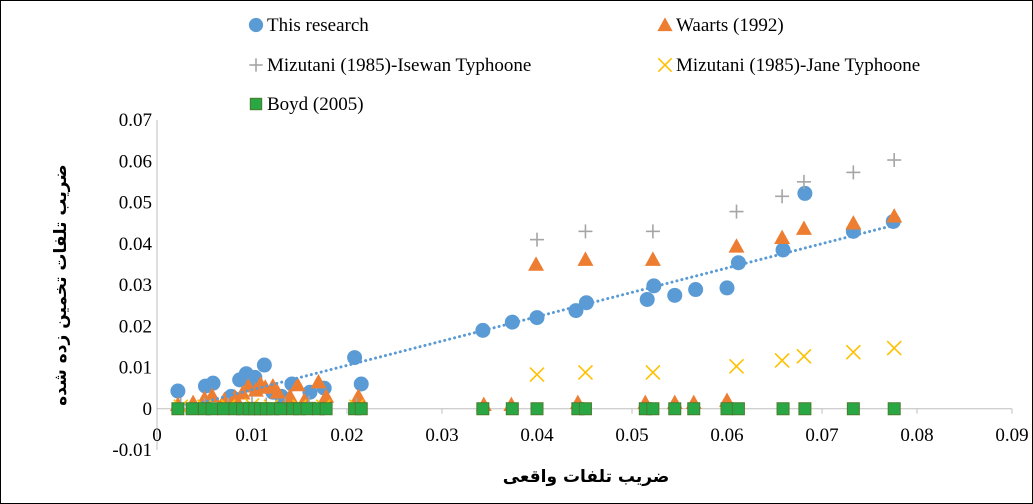 The image size is (1033, 504). What do you see at coordinates (586, 477) in the screenshot?
I see `x-axis-title: ضریب تلفات واقعی` at bounding box center [586, 477].